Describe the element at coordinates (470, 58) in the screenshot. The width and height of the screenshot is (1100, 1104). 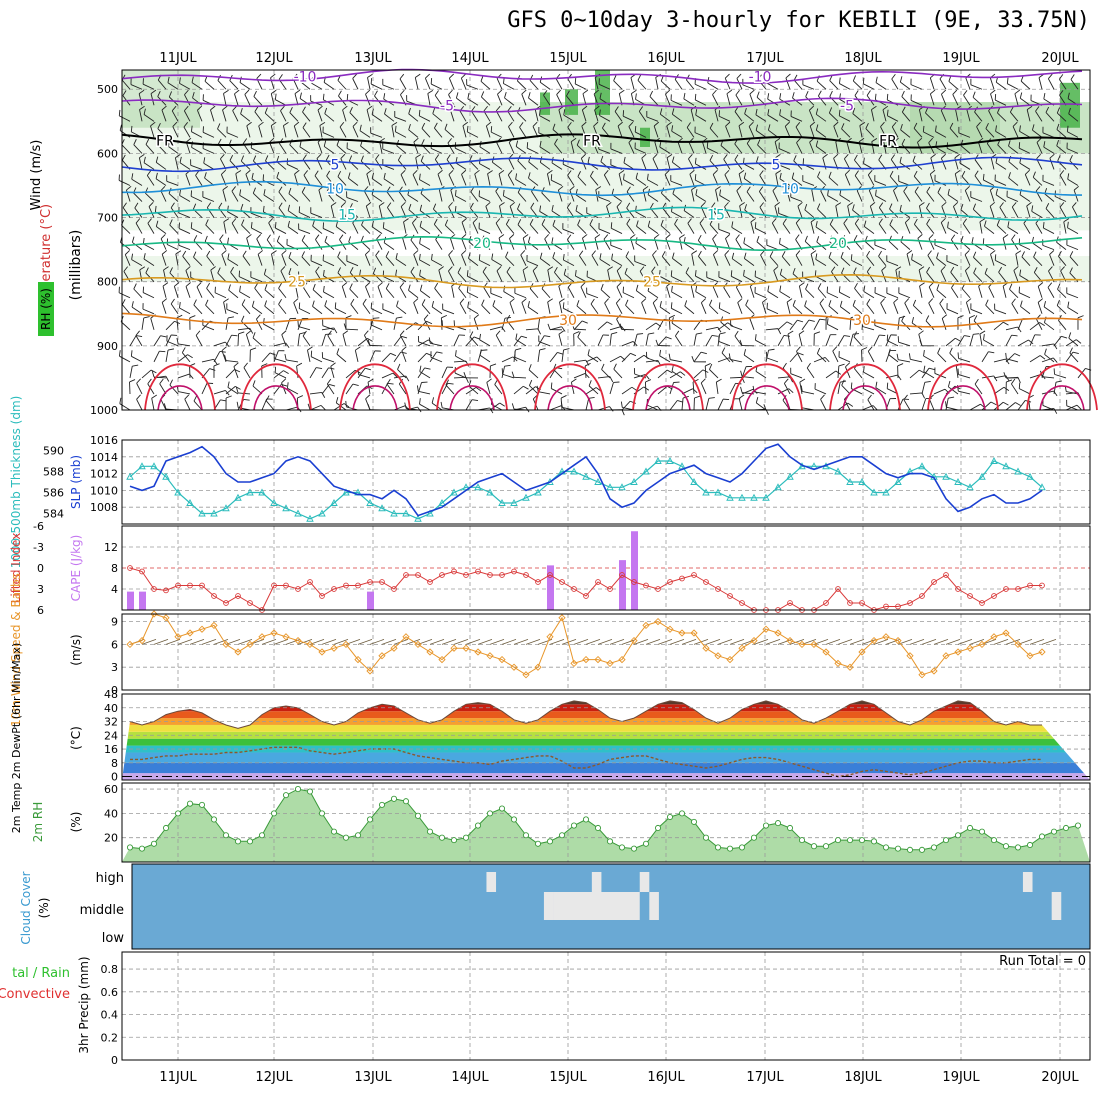
I see `day-label-top-14JUL: 14JUL` at that location.